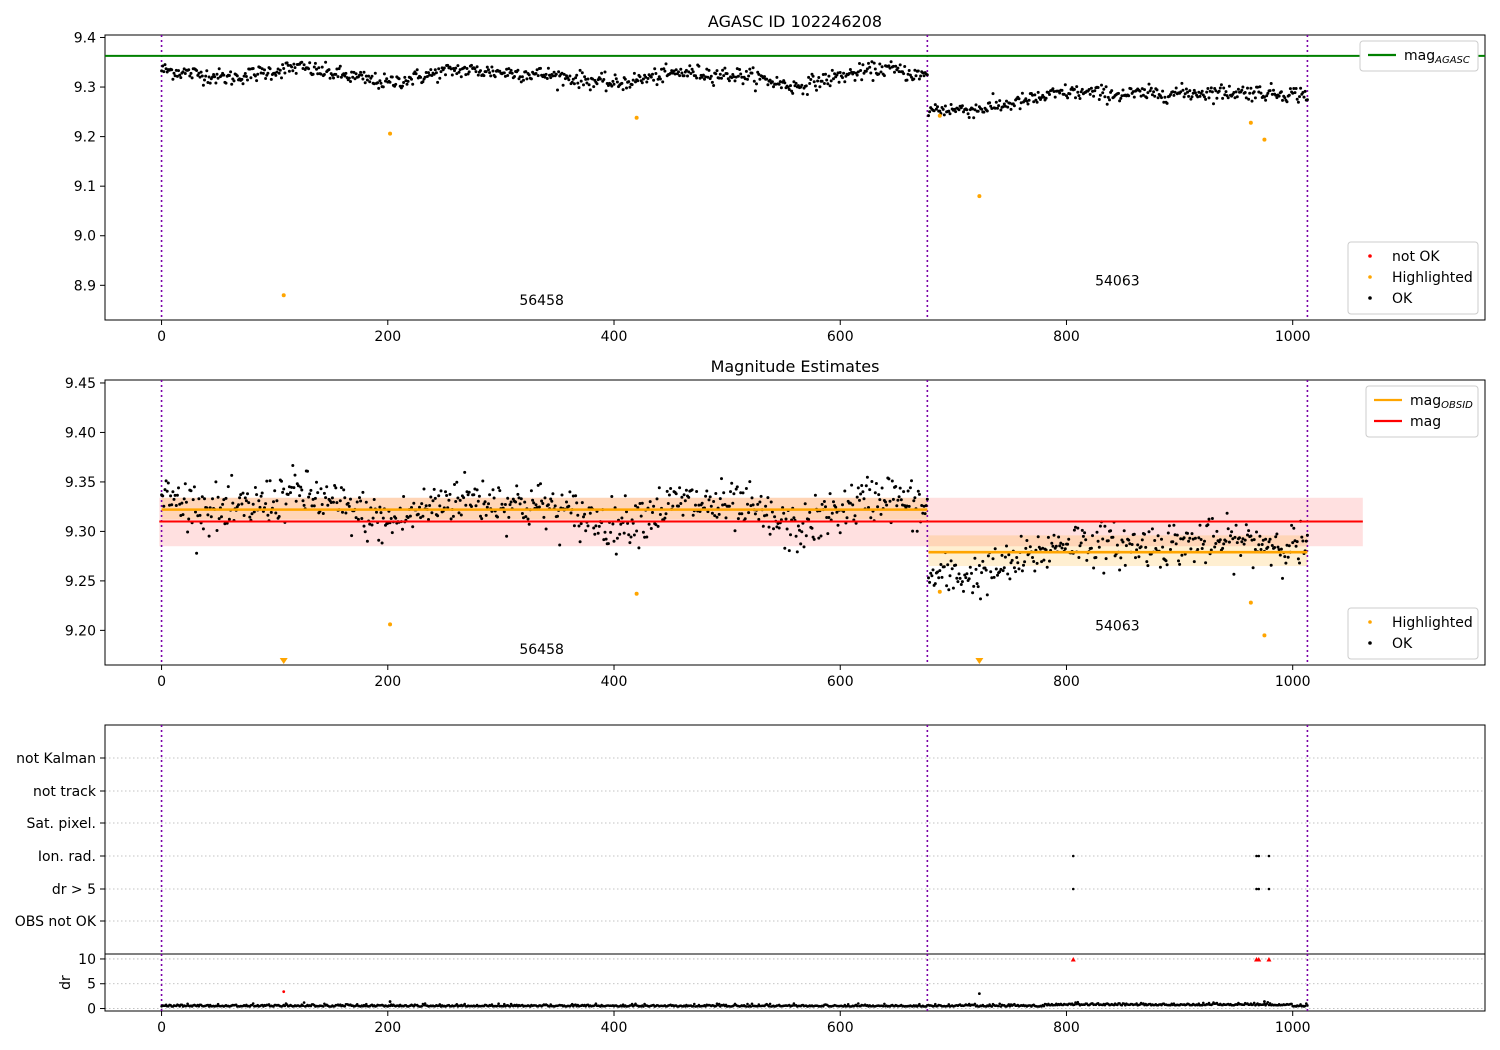 The width and height of the screenshot is (1500, 1050). What do you see at coordinates (1416, 257) in the screenshot?
I see `legend-label: not OK` at bounding box center [1416, 257].